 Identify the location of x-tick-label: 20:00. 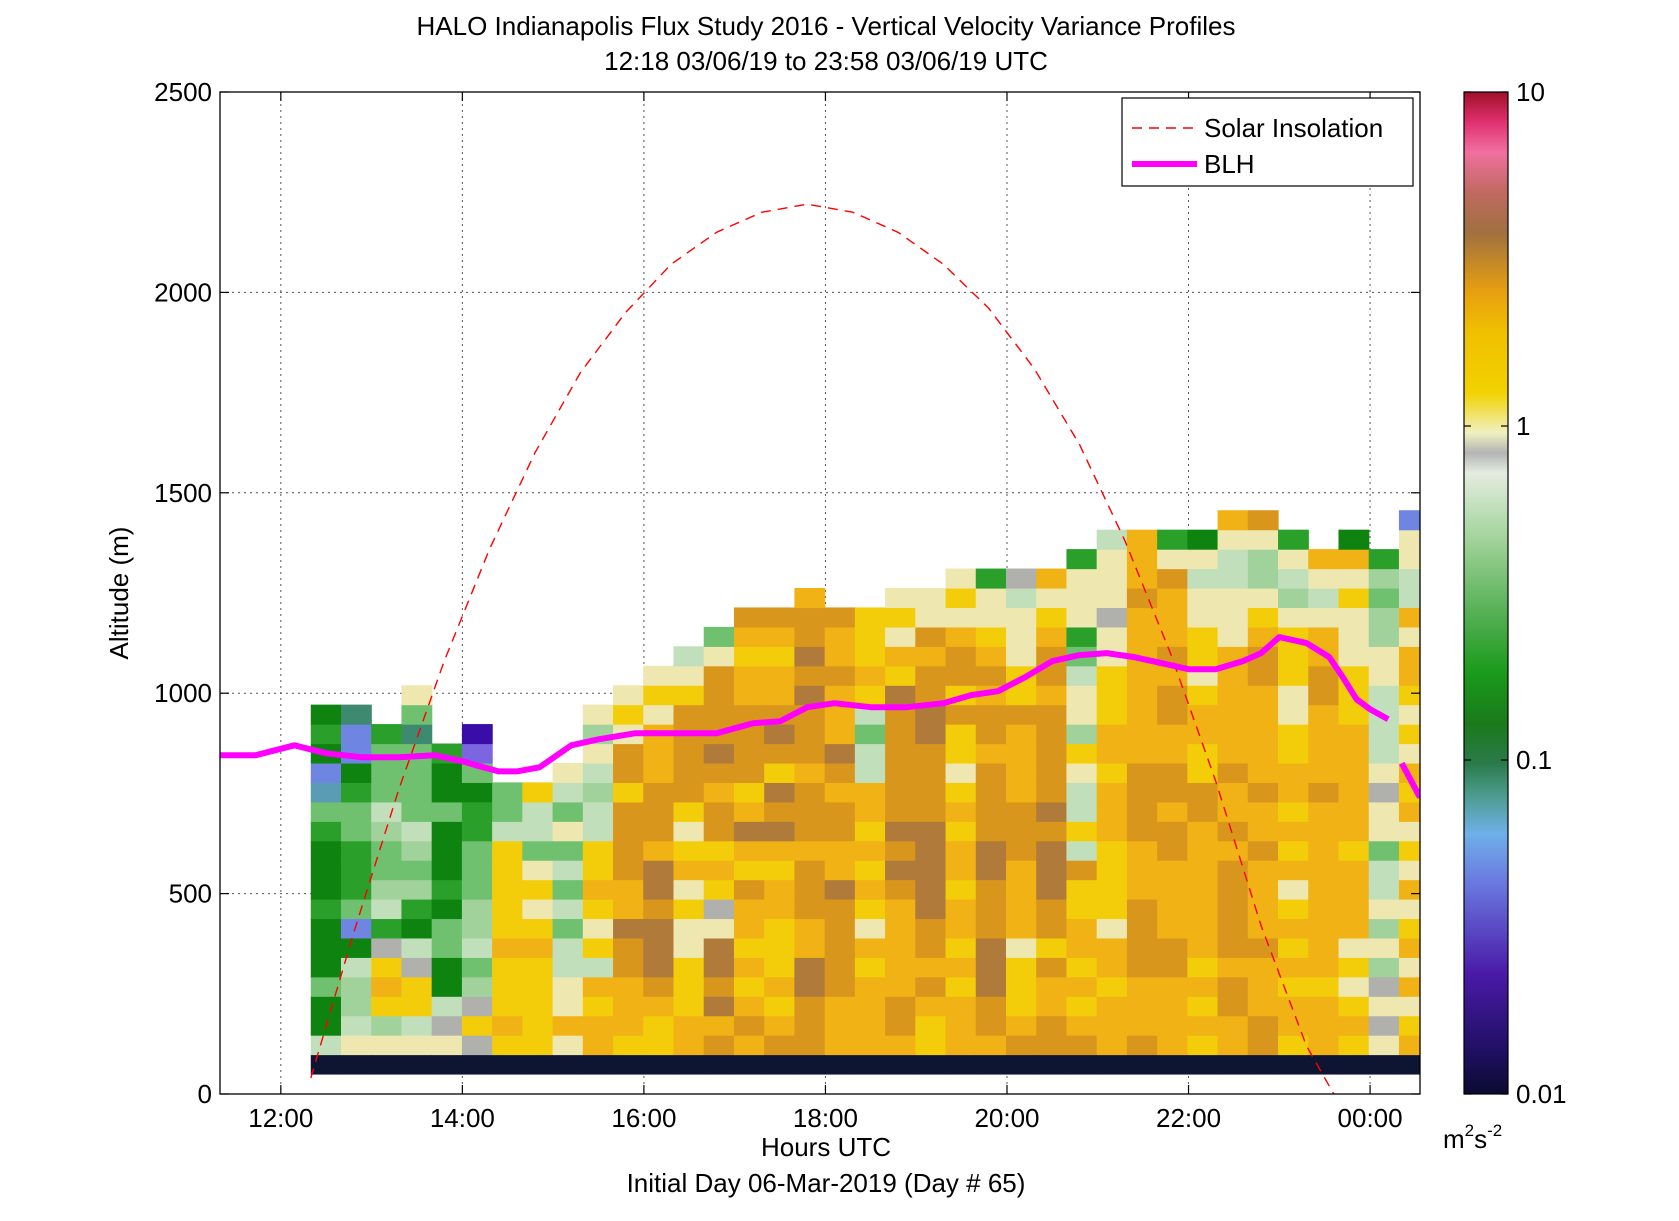
(1006, 1118).